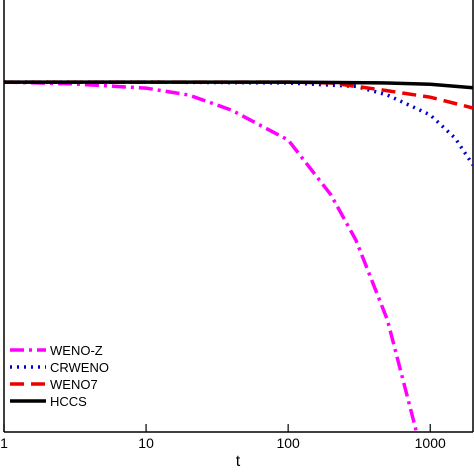 The image size is (474, 474). What do you see at coordinates (288, 443) in the screenshot?
I see `x-tick-label: 100` at bounding box center [288, 443].